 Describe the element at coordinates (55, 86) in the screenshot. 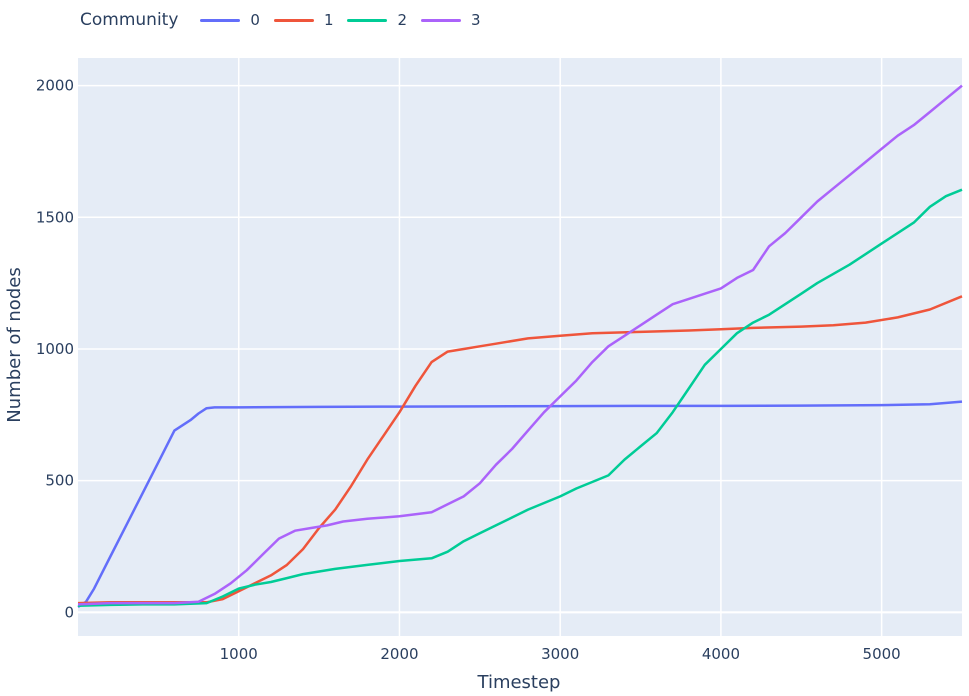

I see `y-tick-label: 2000` at that location.